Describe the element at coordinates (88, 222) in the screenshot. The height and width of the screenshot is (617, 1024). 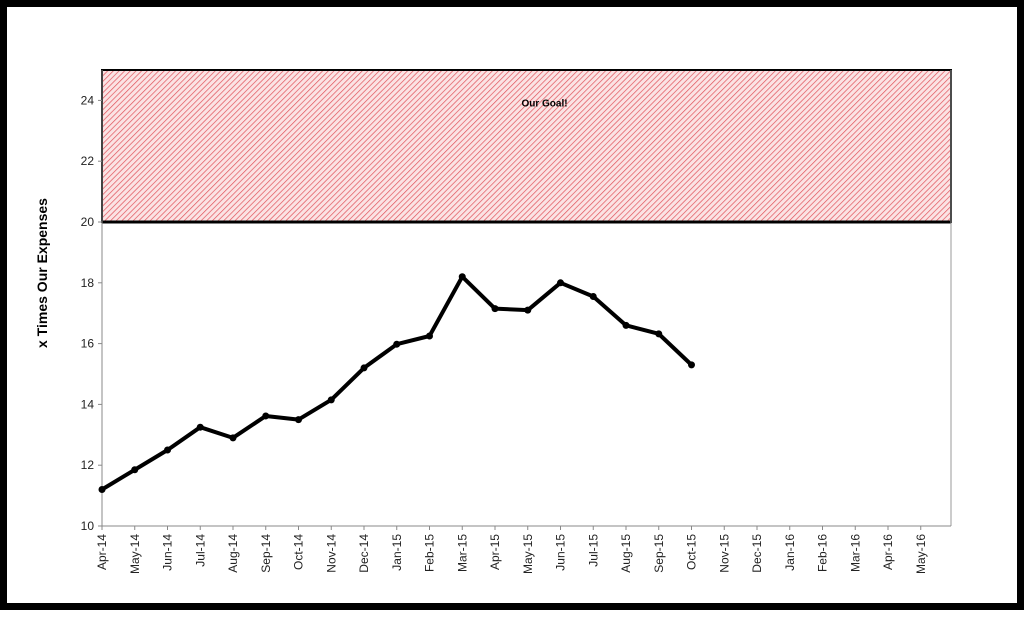
I see `y-tick-label: 20` at that location.